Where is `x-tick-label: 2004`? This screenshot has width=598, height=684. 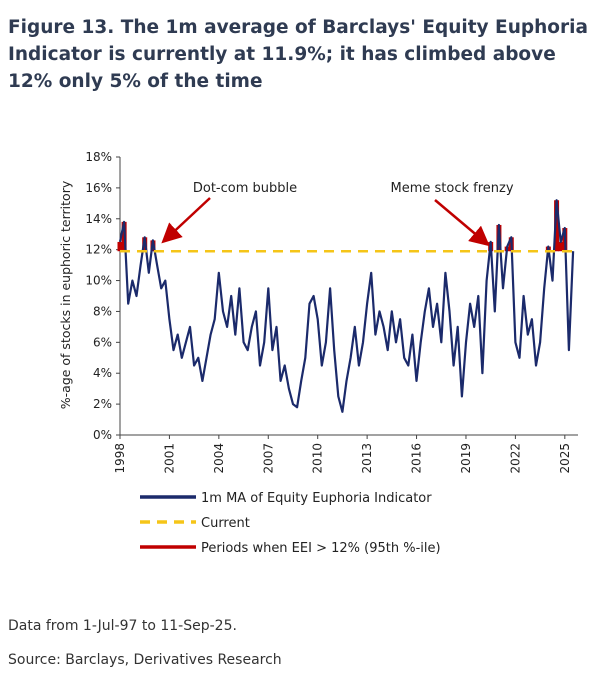 x-tick-label: 2004 is located at coordinates (219, 458).